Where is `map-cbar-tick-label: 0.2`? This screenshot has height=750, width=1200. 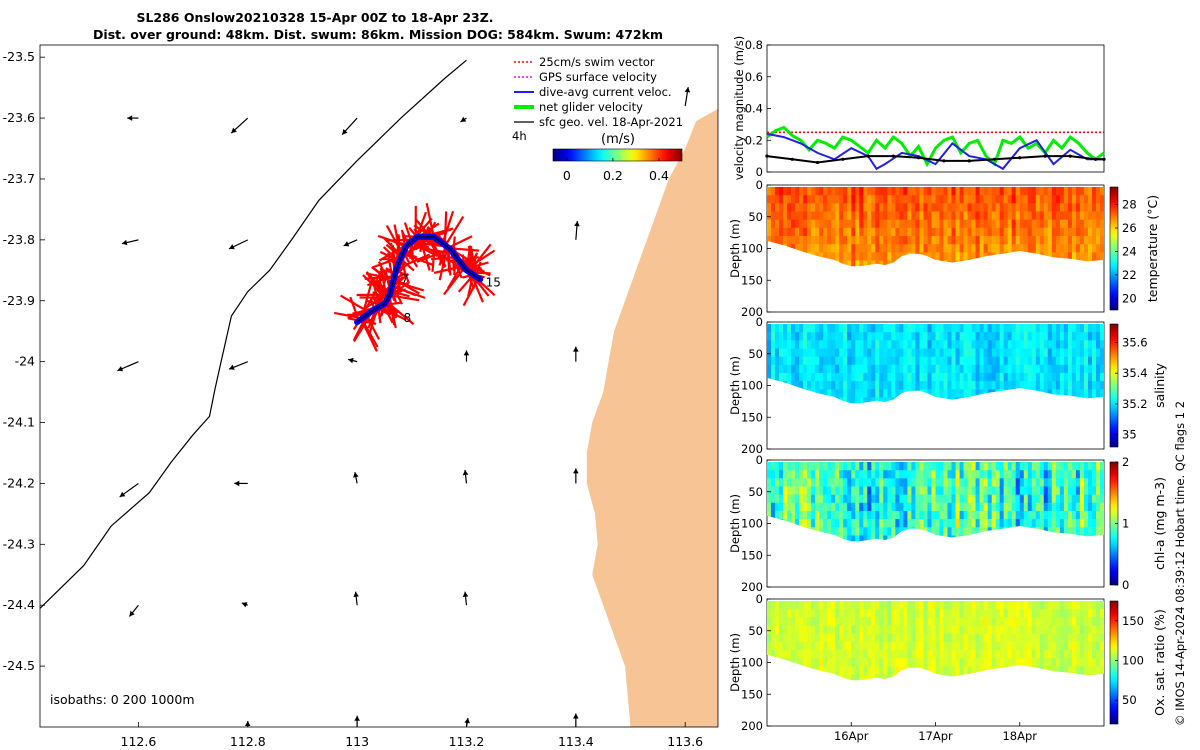 map-cbar-tick-label: 0.2 is located at coordinates (613, 175).